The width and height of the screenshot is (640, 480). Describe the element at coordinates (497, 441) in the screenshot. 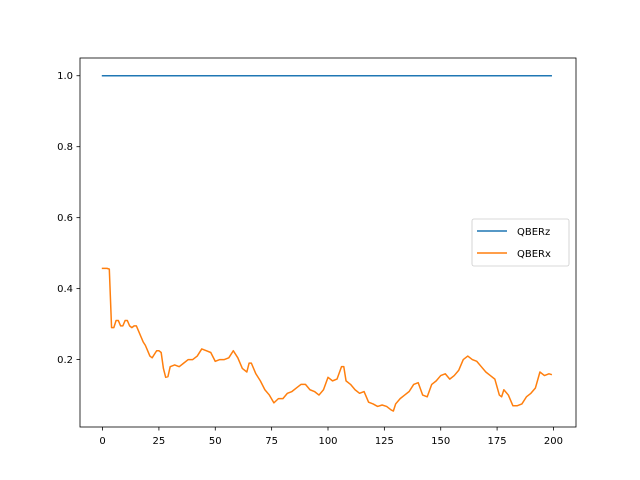

I see `x-tick-label: 175` at that location.